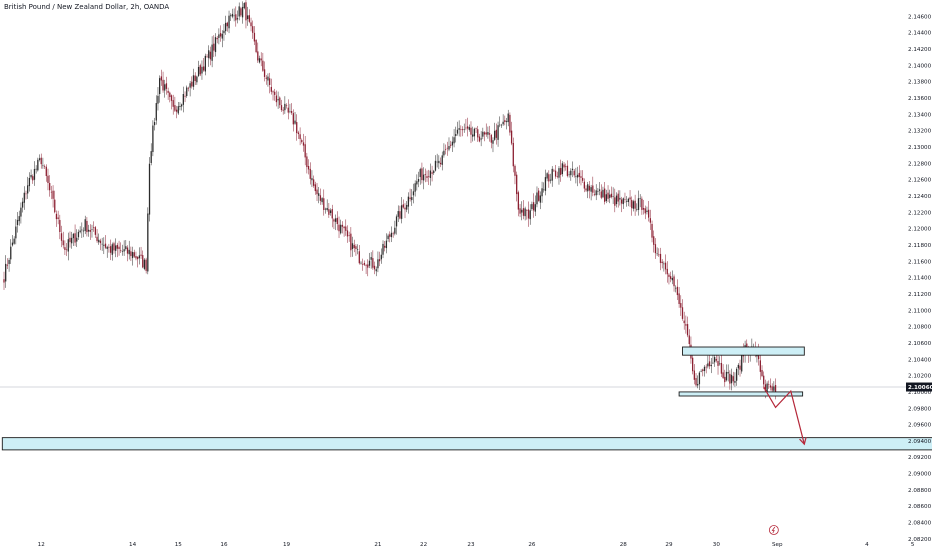  Describe the element at coordinates (920, 409) in the screenshot. I see `y-tick-label: 2.09800` at that location.